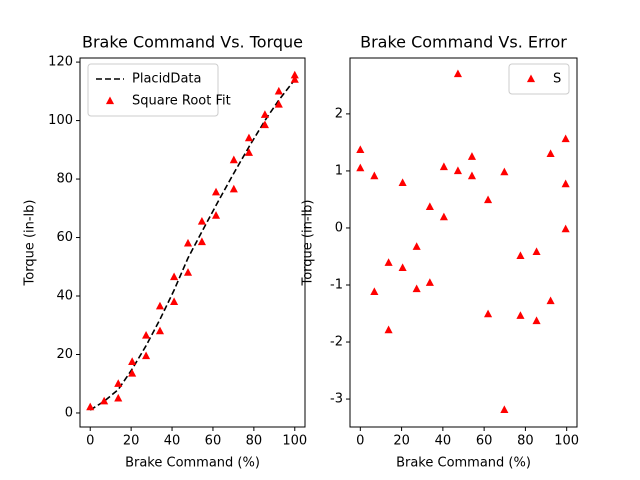 The image size is (640, 480). What do you see at coordinates (60, 120) in the screenshot?
I see `y-tick-label: 100` at bounding box center [60, 120].